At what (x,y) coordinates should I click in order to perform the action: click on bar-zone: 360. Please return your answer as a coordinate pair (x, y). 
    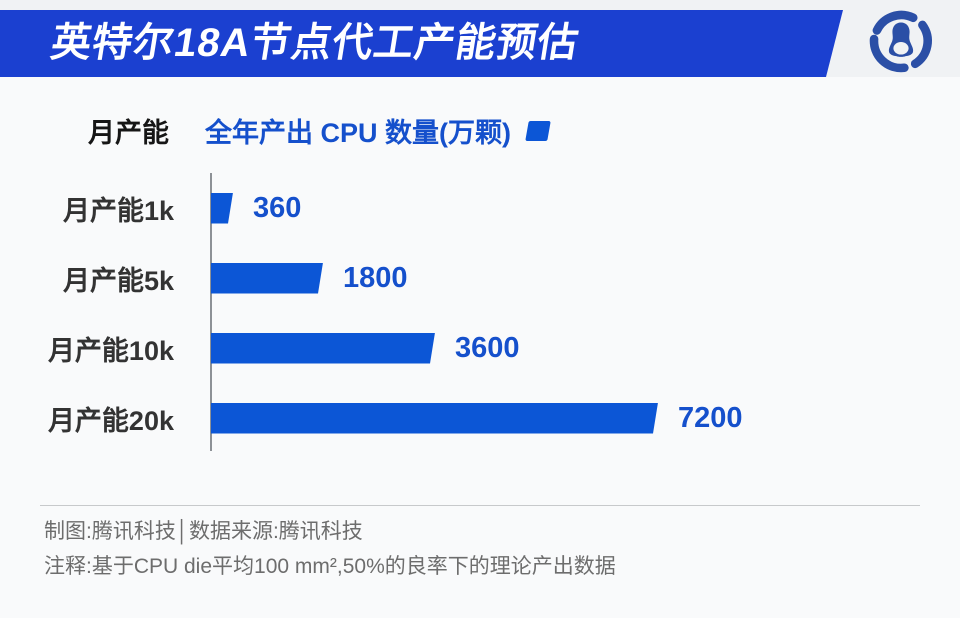
    Looking at the image, I should click on (256, 208).